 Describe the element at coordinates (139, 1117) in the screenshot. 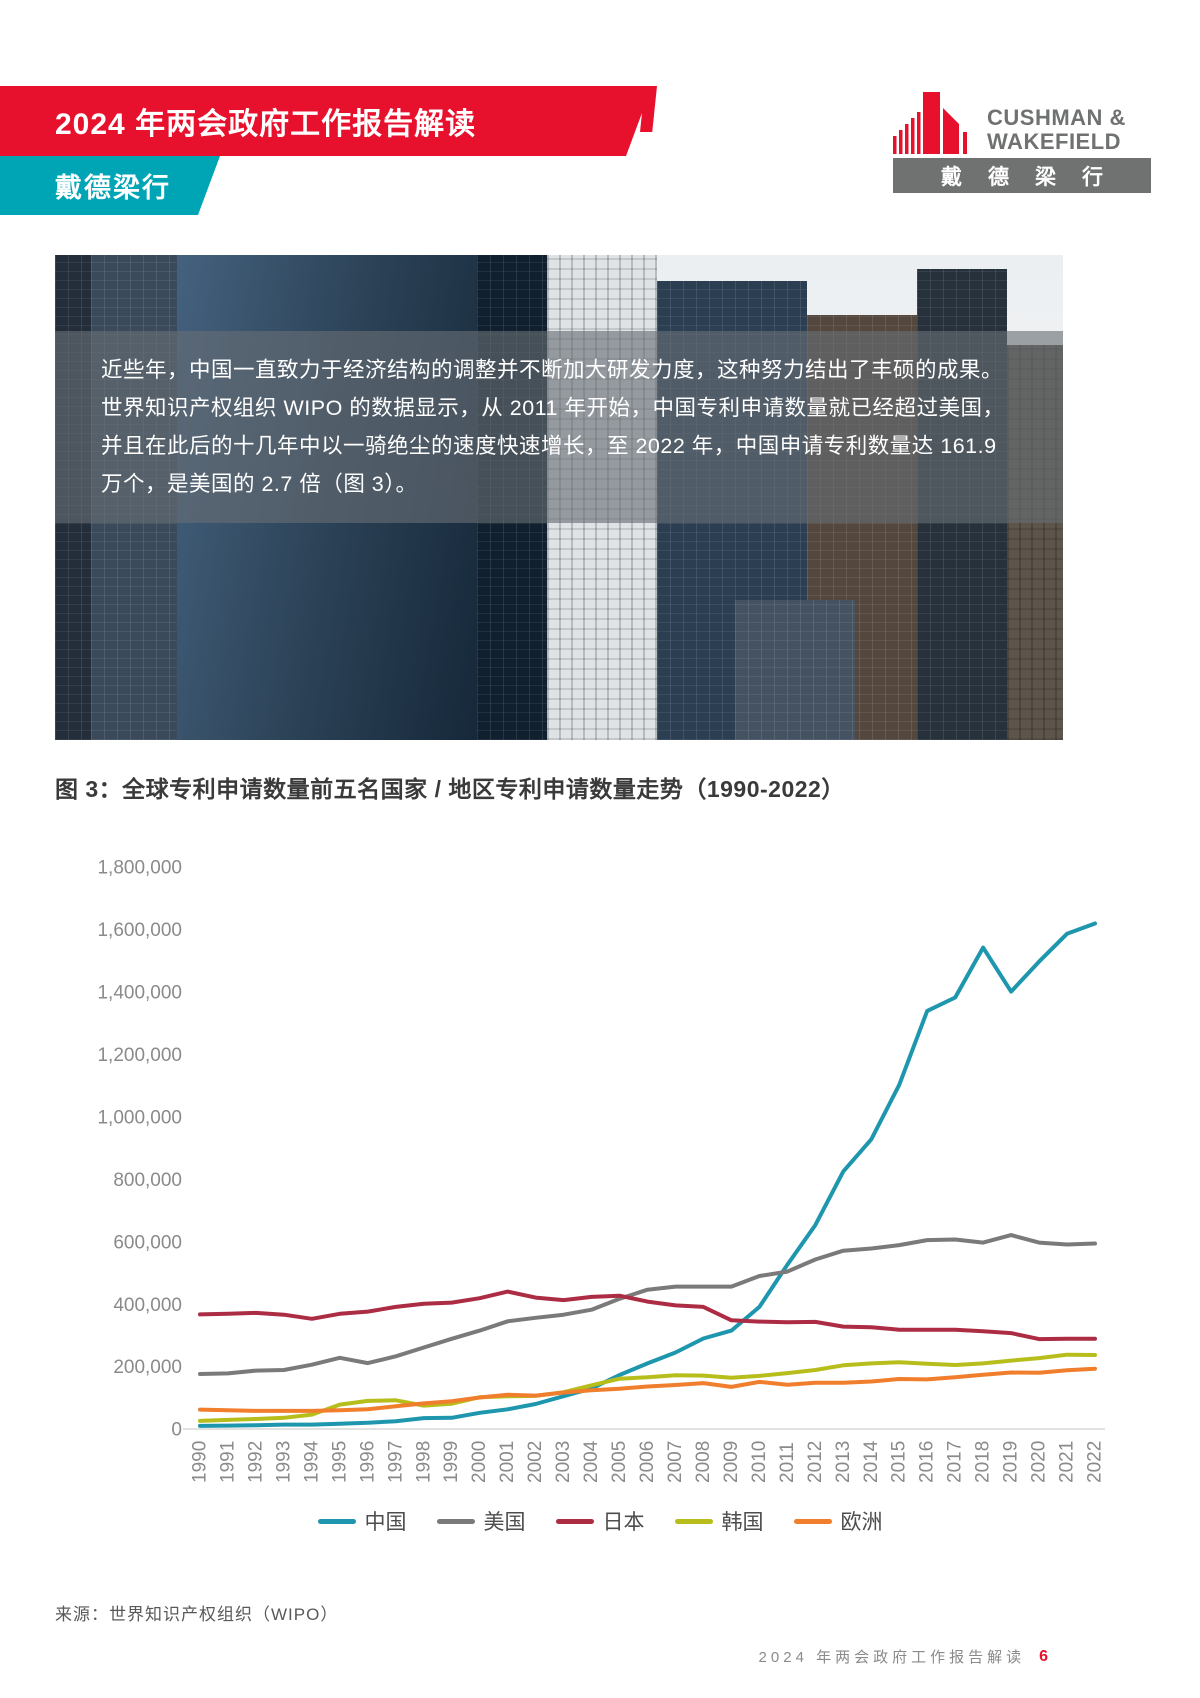

I see `y-axis-tick-label: 1,000,000` at that location.